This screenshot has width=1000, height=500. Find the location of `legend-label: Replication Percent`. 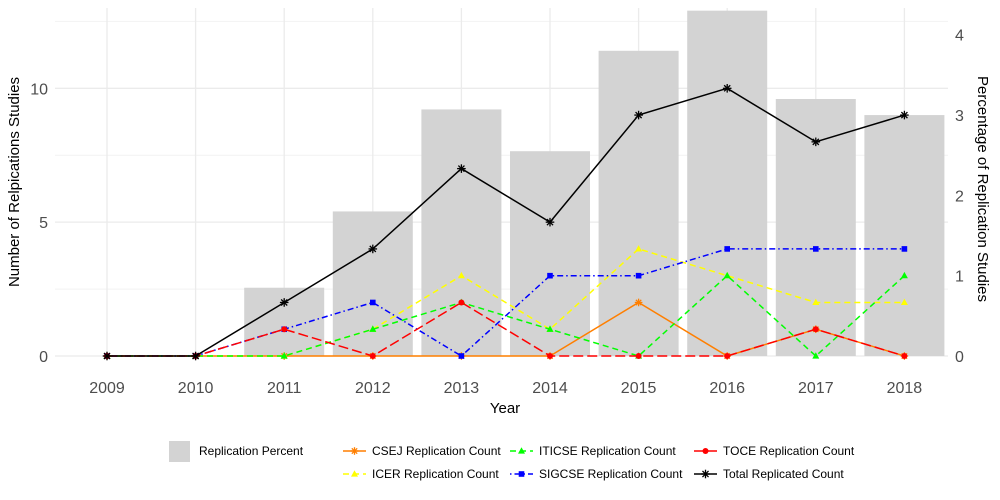

legend-label: Replication Percent is located at coordinates (251, 451).